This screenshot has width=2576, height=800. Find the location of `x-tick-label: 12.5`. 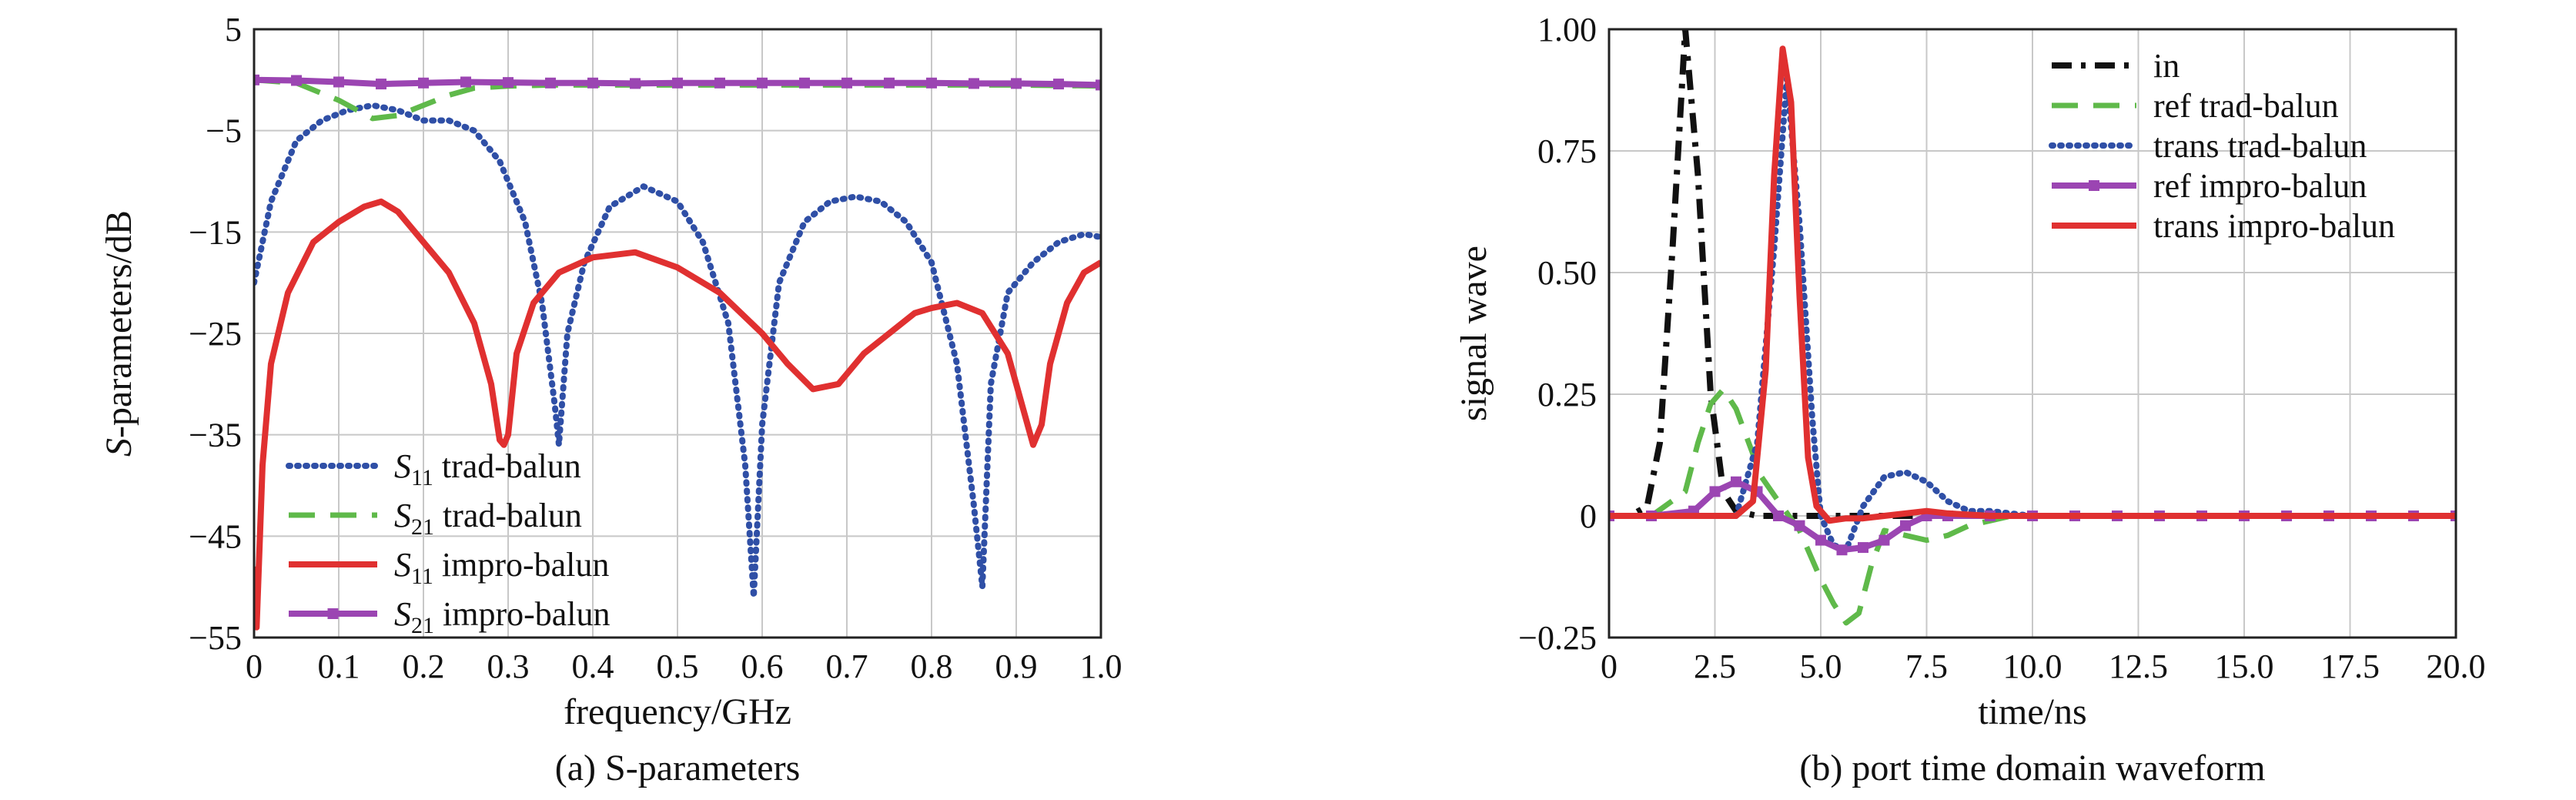

x-tick-label: 12.5 is located at coordinates (2138, 666).